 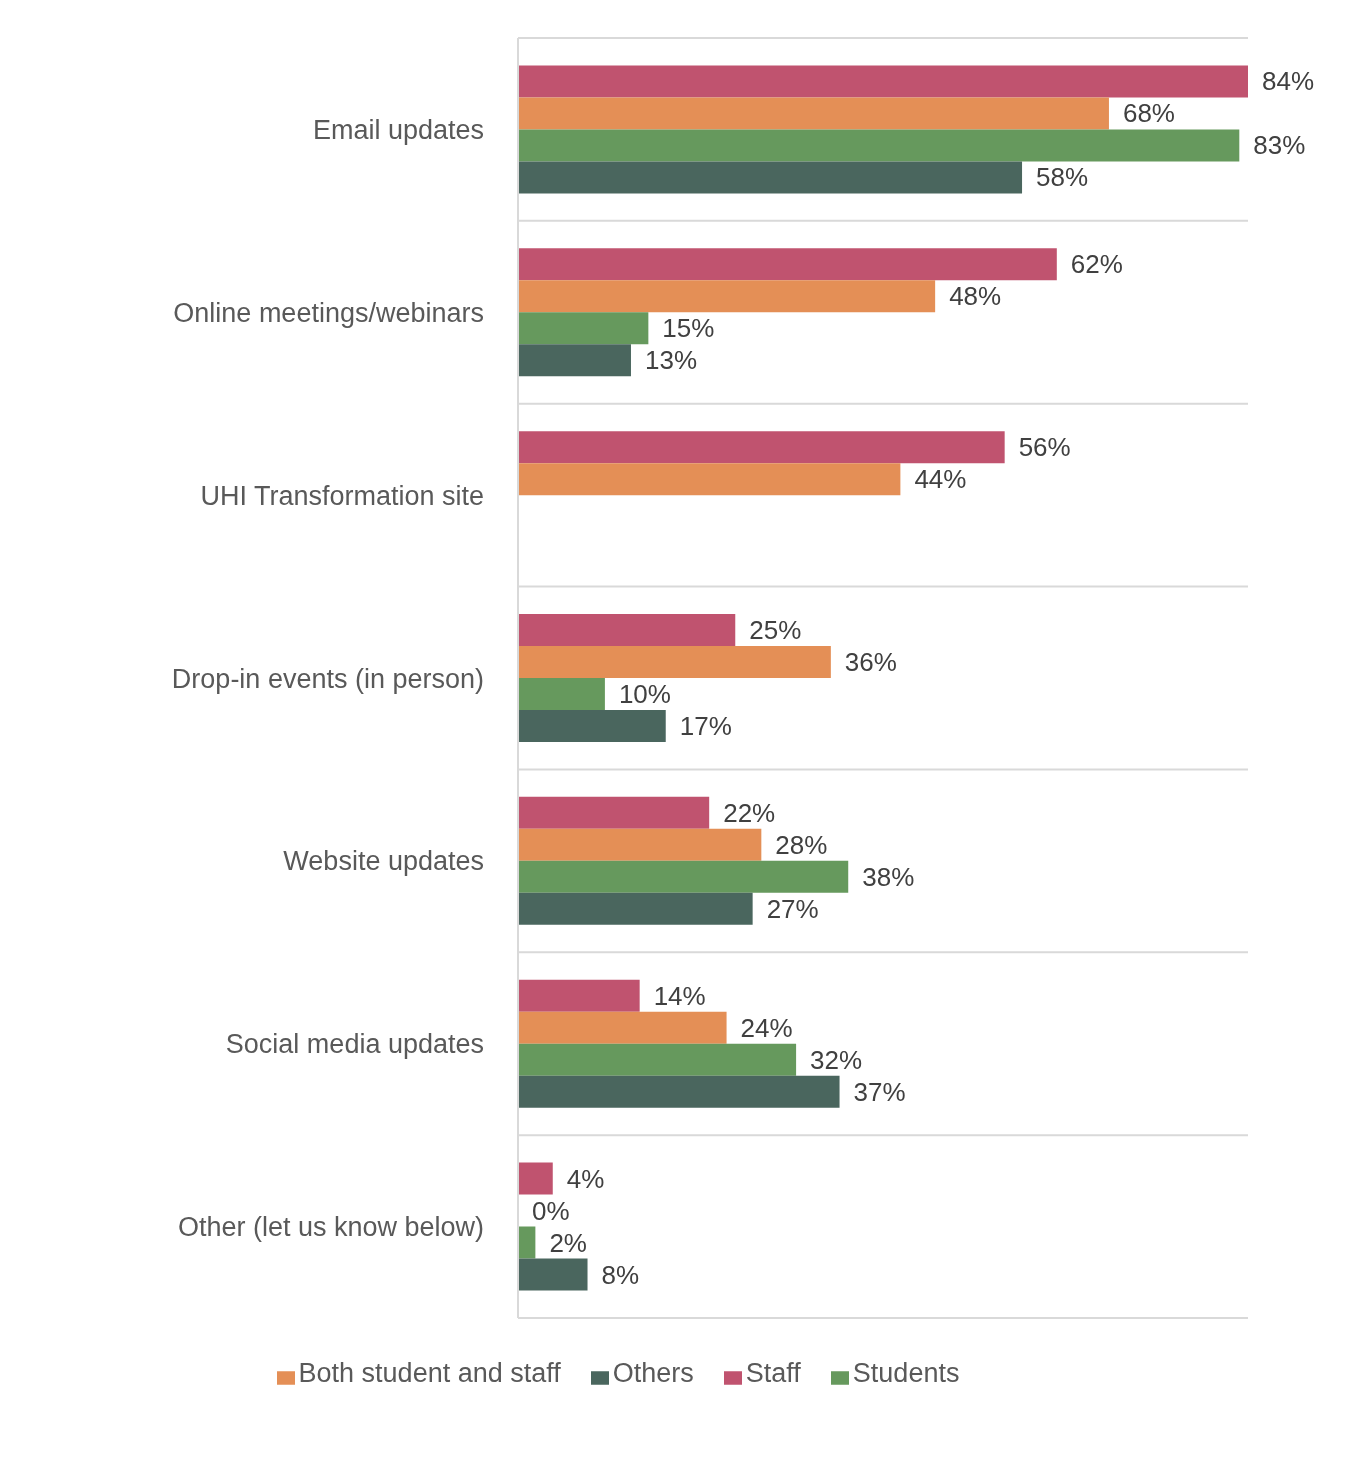 What do you see at coordinates (1062, 177) in the screenshot?
I see `data-label: 58%` at bounding box center [1062, 177].